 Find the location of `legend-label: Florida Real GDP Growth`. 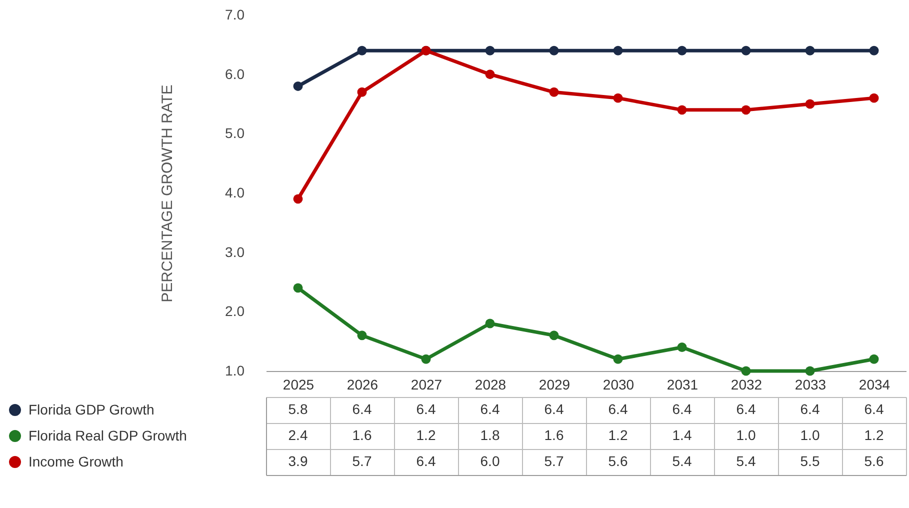

legend-label: Florida Real GDP Growth is located at coordinates (107, 436).